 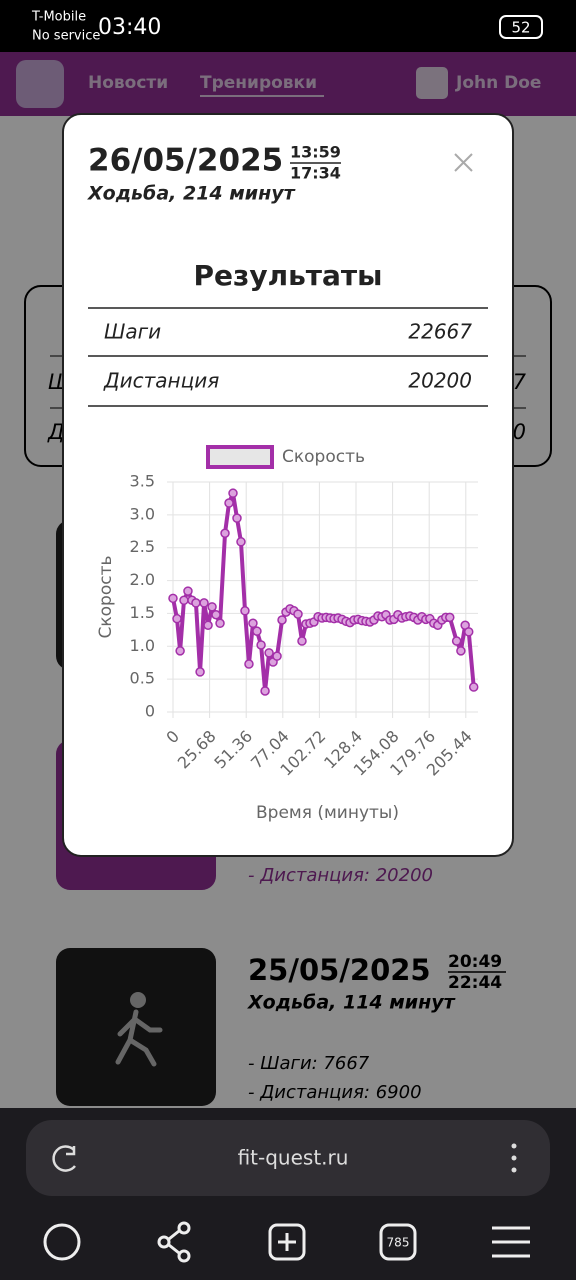 I want to click on home-icon, so click(x=62, y=1242).